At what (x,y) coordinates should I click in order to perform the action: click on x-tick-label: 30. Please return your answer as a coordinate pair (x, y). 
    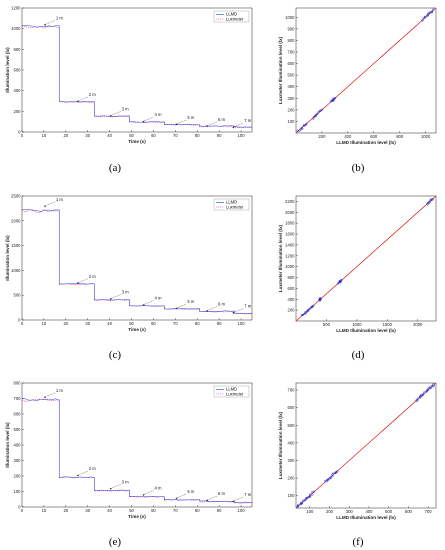
    Looking at the image, I should click on (87, 135).